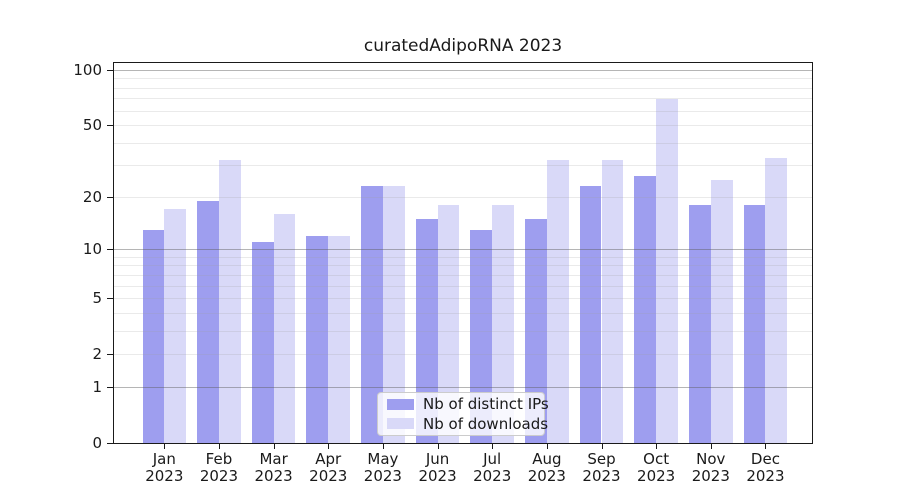  Describe the element at coordinates (164, 467) in the screenshot. I see `x-tick-label: Jan 2023` at that location.